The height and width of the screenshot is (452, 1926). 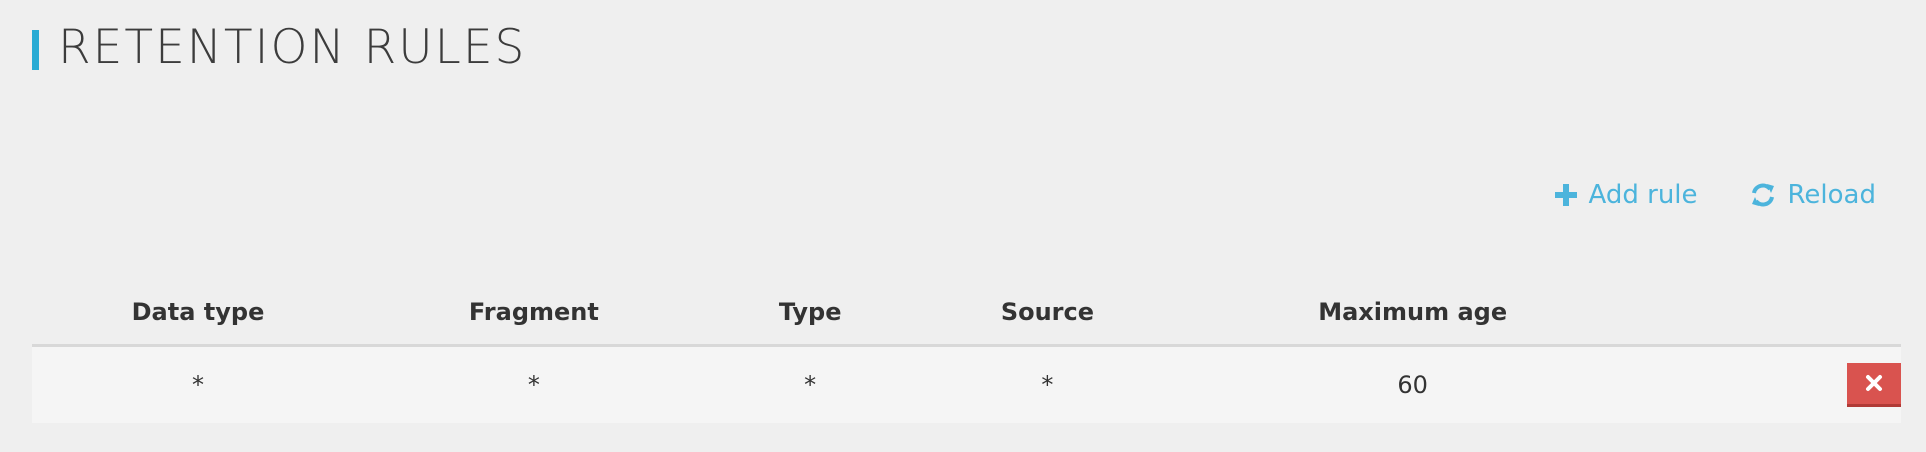 What do you see at coordinates (1565, 195) in the screenshot?
I see `plus-icon` at bounding box center [1565, 195].